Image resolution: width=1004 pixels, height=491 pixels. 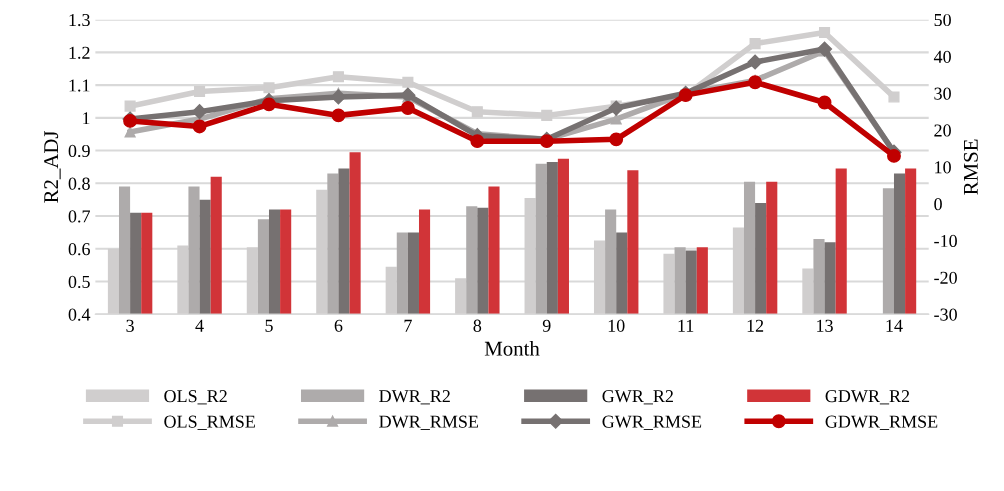 I want to click on legend-label: DWR_RMSE, so click(x=429, y=422).